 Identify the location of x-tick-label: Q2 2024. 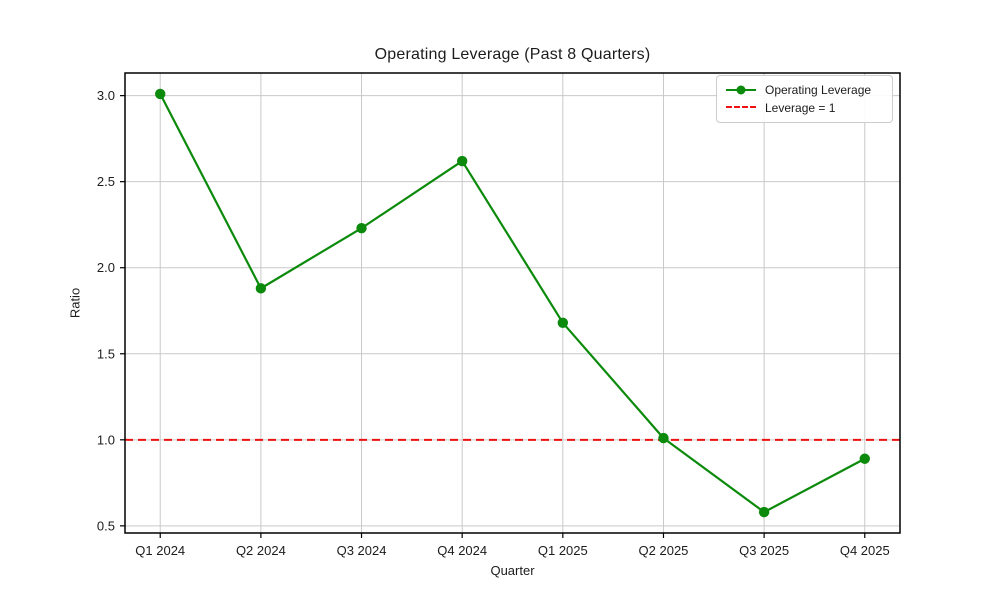
(261, 550).